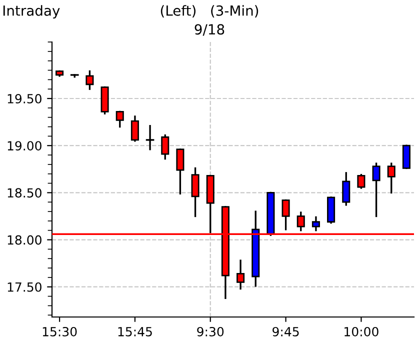 The height and width of the screenshot is (341, 419). Describe the element at coordinates (285, 331) in the screenshot. I see `x-tick-label: 9:45` at that location.